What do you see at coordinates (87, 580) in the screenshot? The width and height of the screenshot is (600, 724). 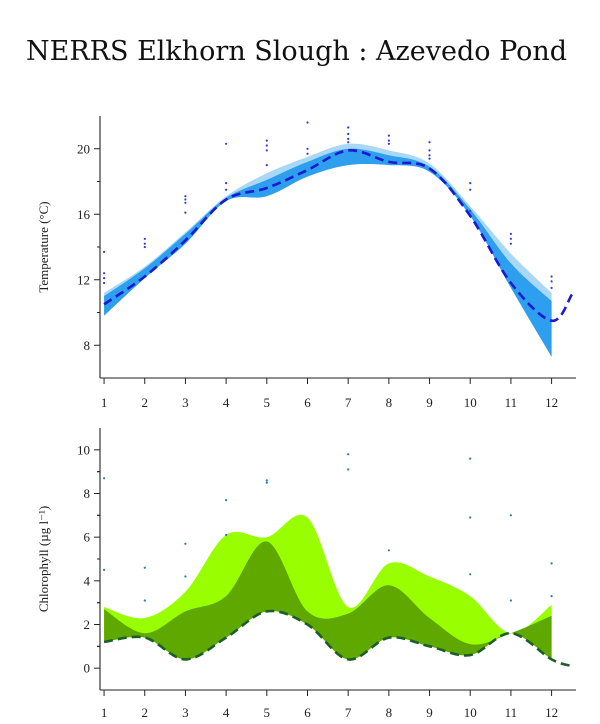 I see `chlorophyll-y-tick-label: 4` at bounding box center [87, 580].